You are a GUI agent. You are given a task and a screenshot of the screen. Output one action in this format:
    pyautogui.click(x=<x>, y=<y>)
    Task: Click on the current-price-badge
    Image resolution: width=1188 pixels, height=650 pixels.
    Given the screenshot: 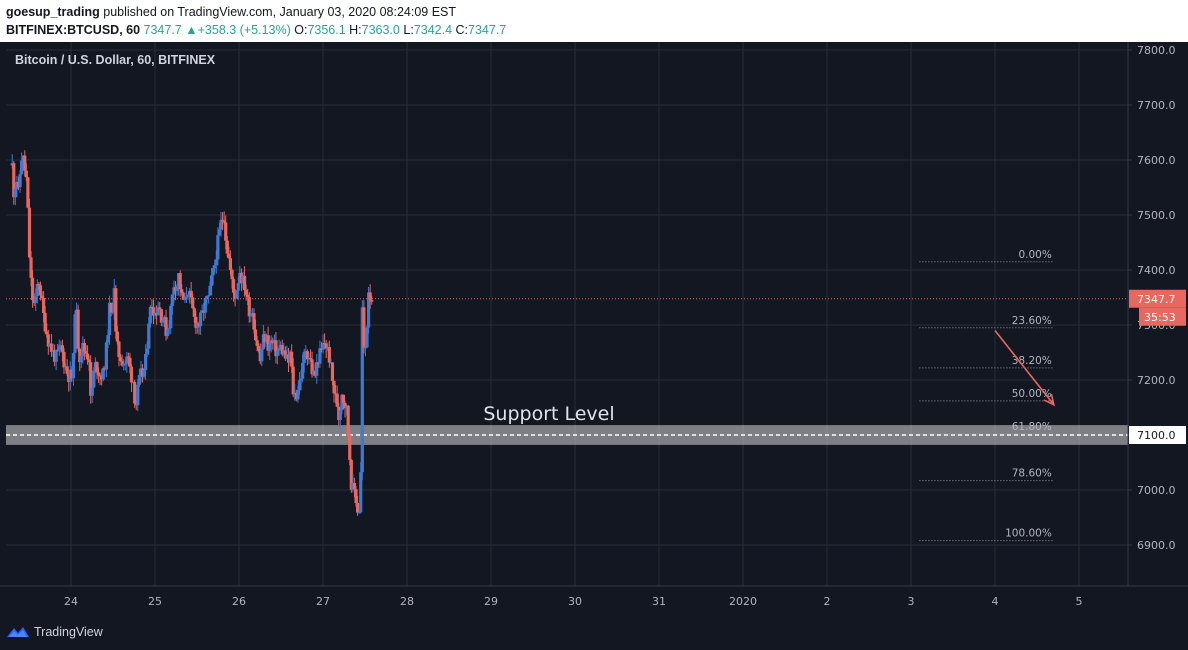 What is the action you would take?
    pyautogui.click(x=1157, y=298)
    